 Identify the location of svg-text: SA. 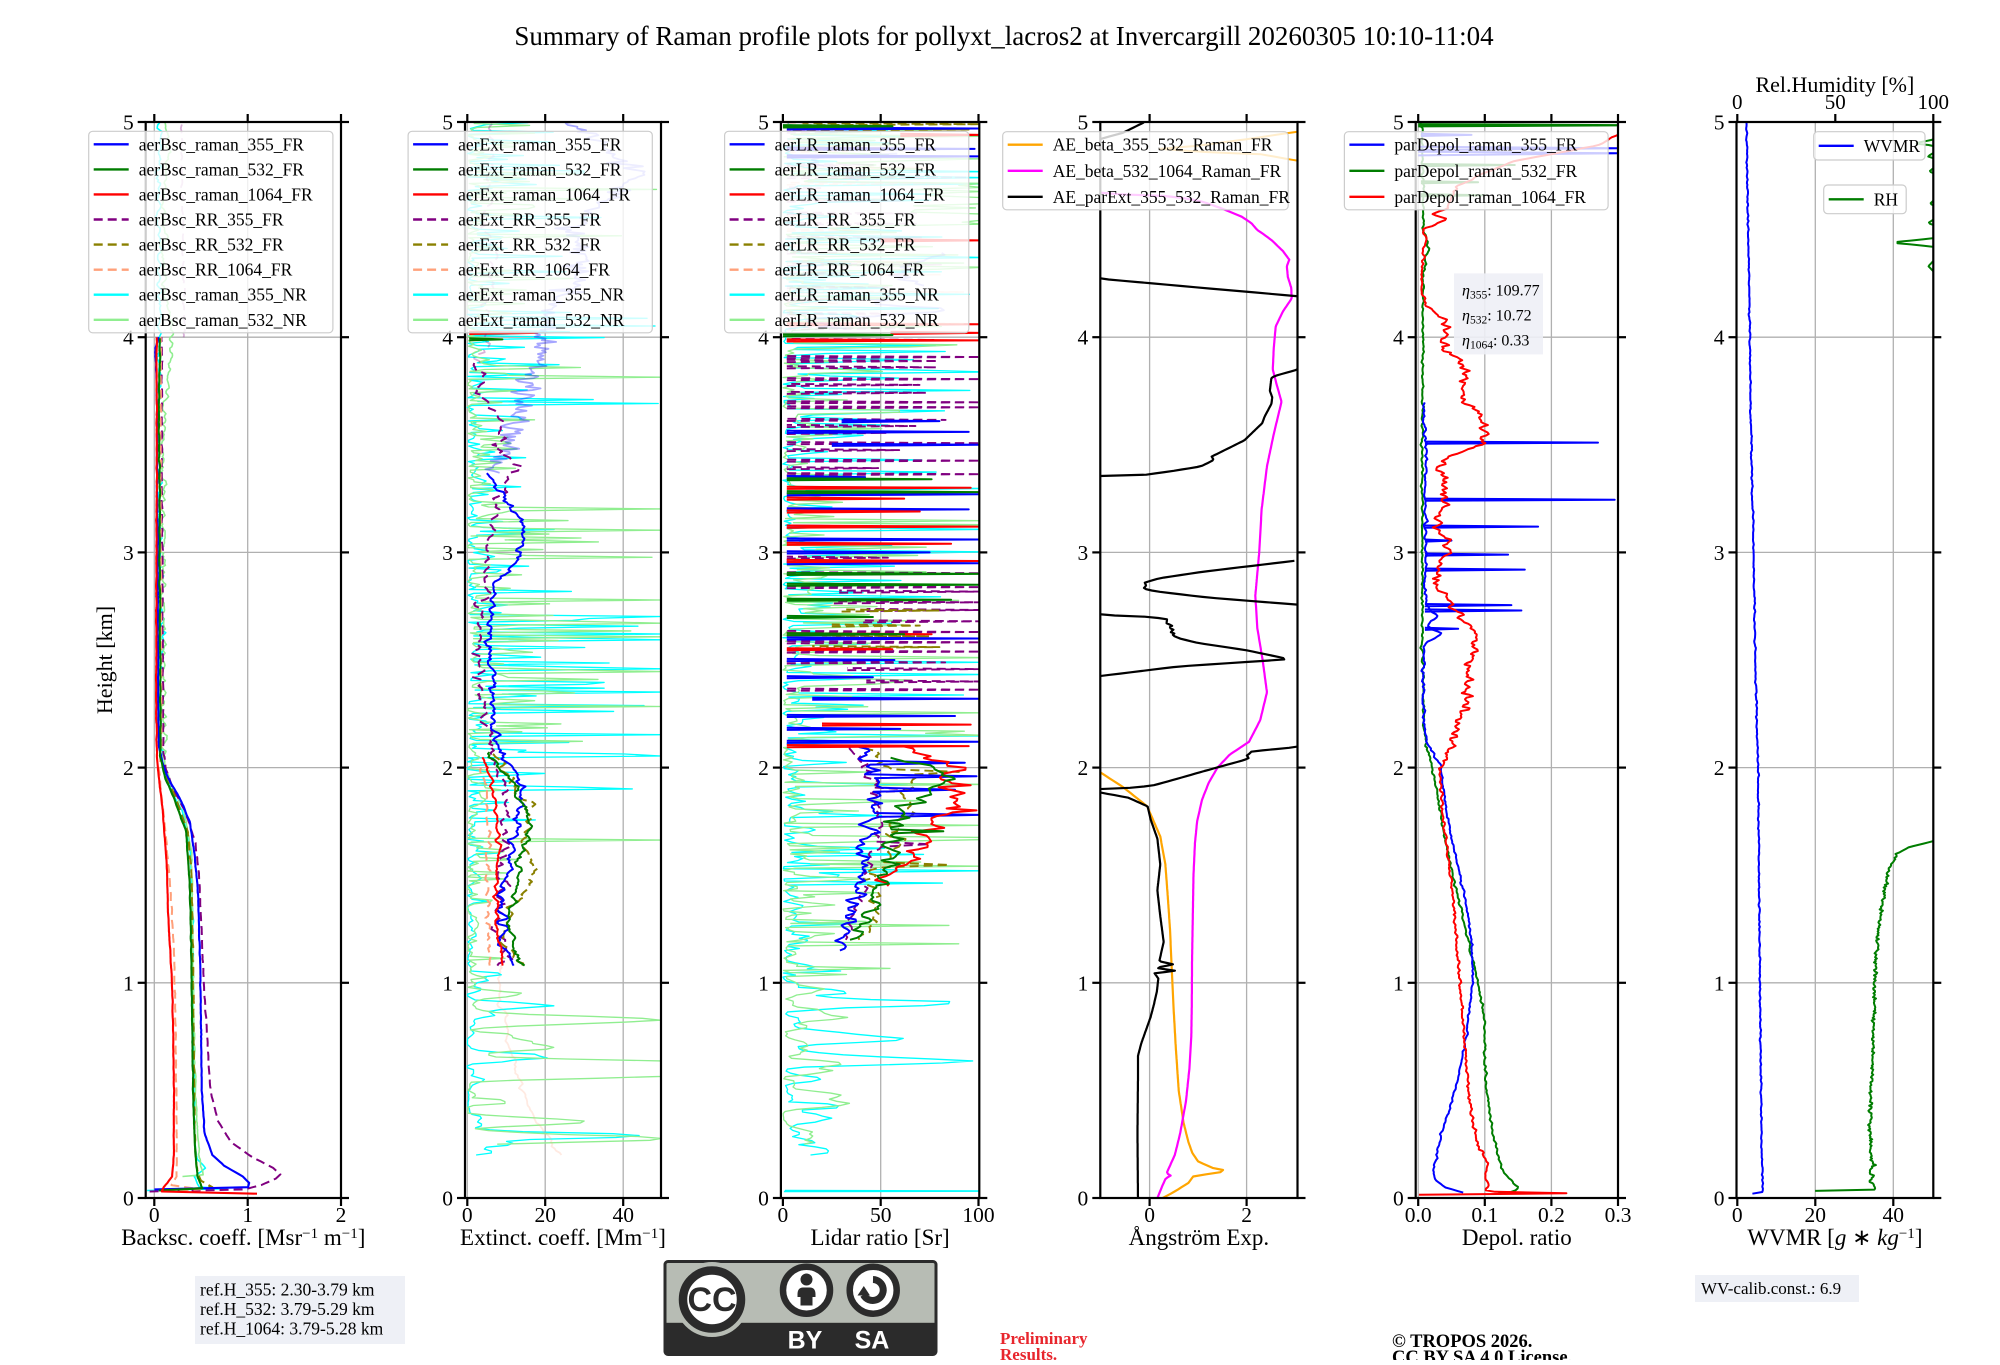
(872, 1341).